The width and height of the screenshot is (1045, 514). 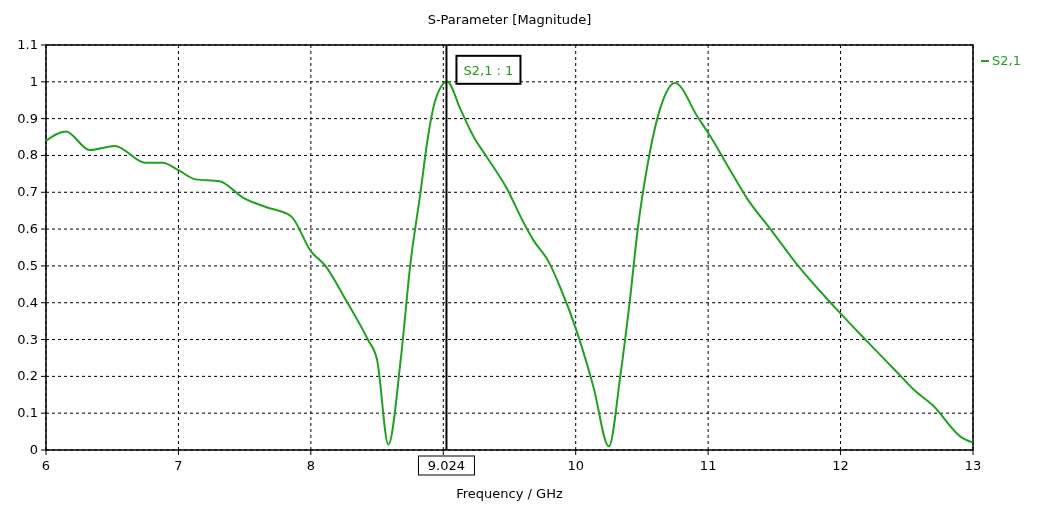 What do you see at coordinates (446, 465) in the screenshot?
I see `ref-line-label: 9.024` at bounding box center [446, 465].